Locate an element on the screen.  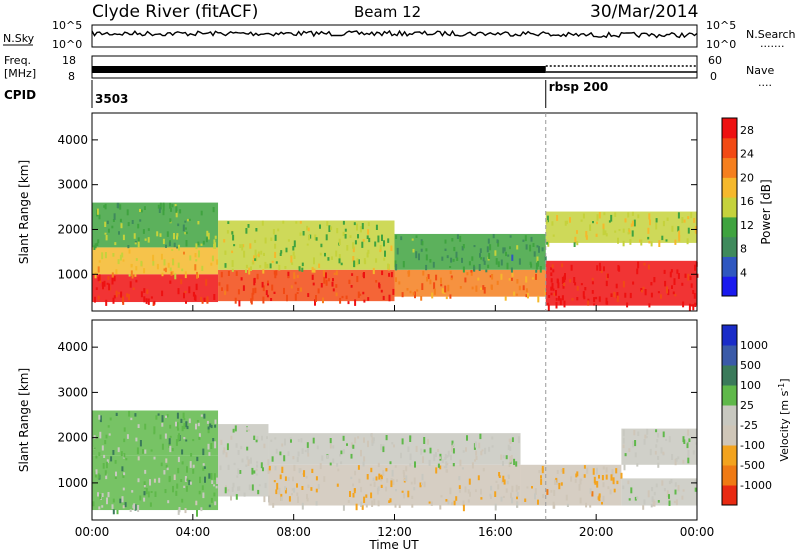
freq-left-tick-bottom: 8 is located at coordinates (71, 76).